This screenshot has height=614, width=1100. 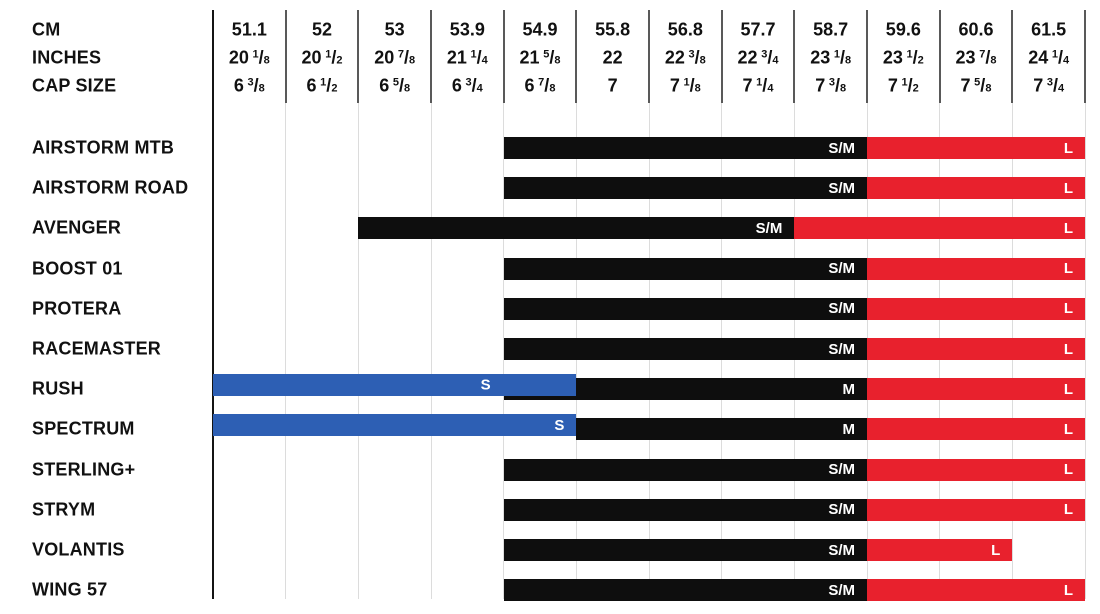 I want to click on header-cap-size-value: 7 1/4, so click(x=758, y=85).